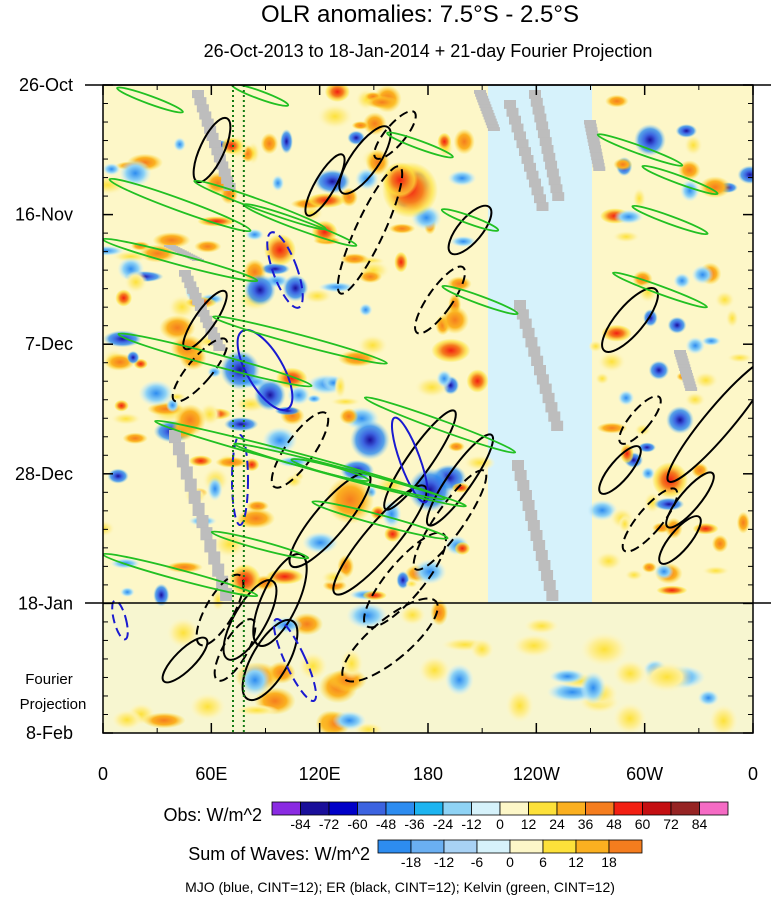 The width and height of the screenshot is (771, 899). I want to click on colorbar-tick-label: 36, so click(586, 824).